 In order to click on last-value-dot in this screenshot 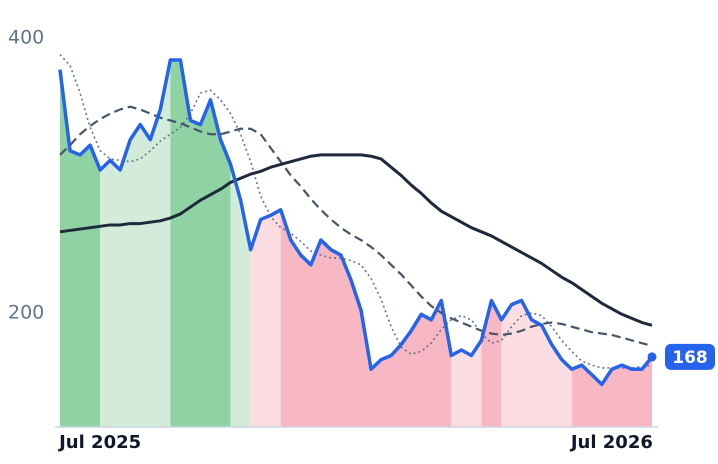, I will do `click(652, 357)`.